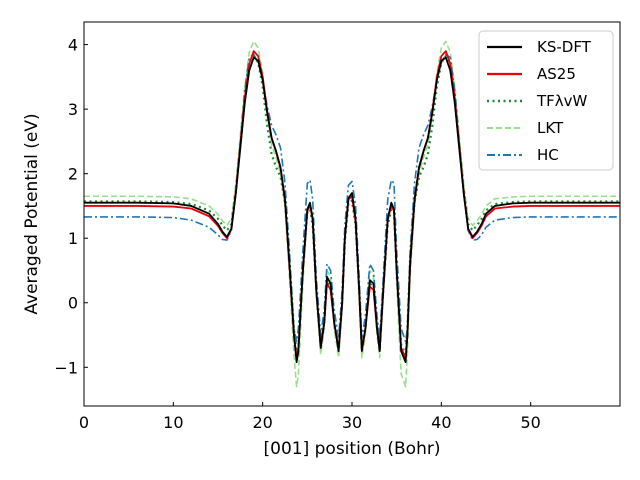 Image resolution: width=640 pixels, height=480 pixels. What do you see at coordinates (556, 74) in the screenshot?
I see `legend-label: AS25` at bounding box center [556, 74].